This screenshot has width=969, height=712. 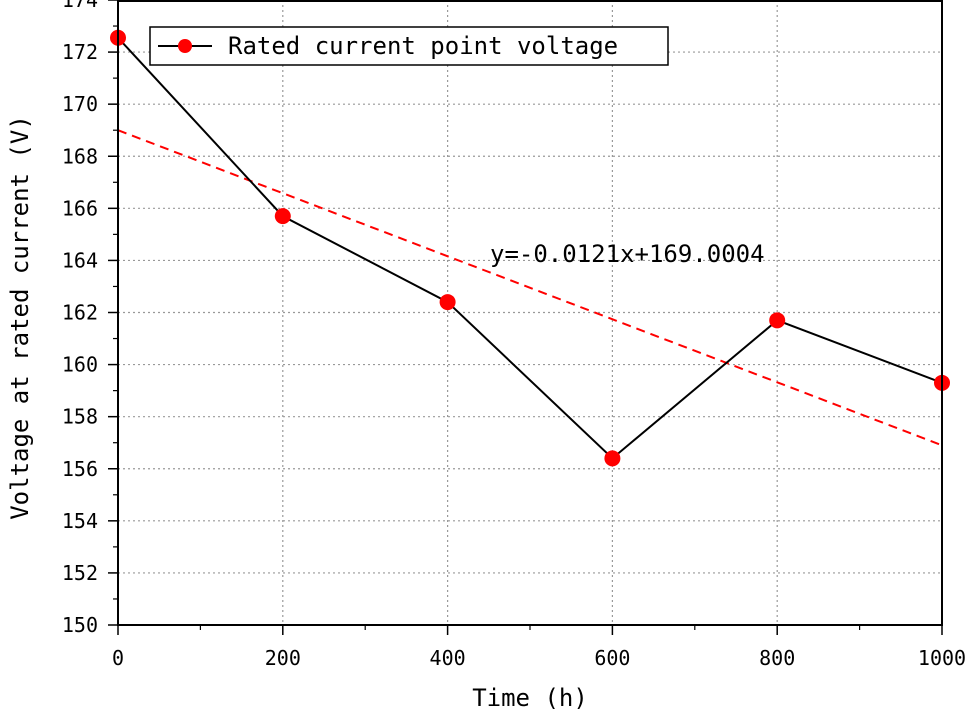 I want to click on x-tick-label: 800, so click(x=777, y=658).